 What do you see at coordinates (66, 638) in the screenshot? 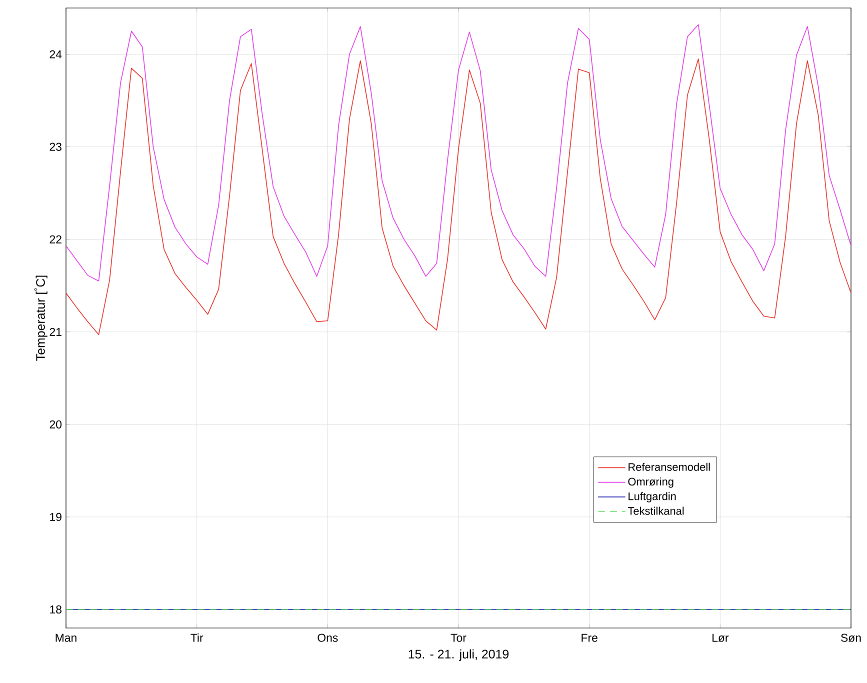
I see `x-tick-label: Man` at bounding box center [66, 638].